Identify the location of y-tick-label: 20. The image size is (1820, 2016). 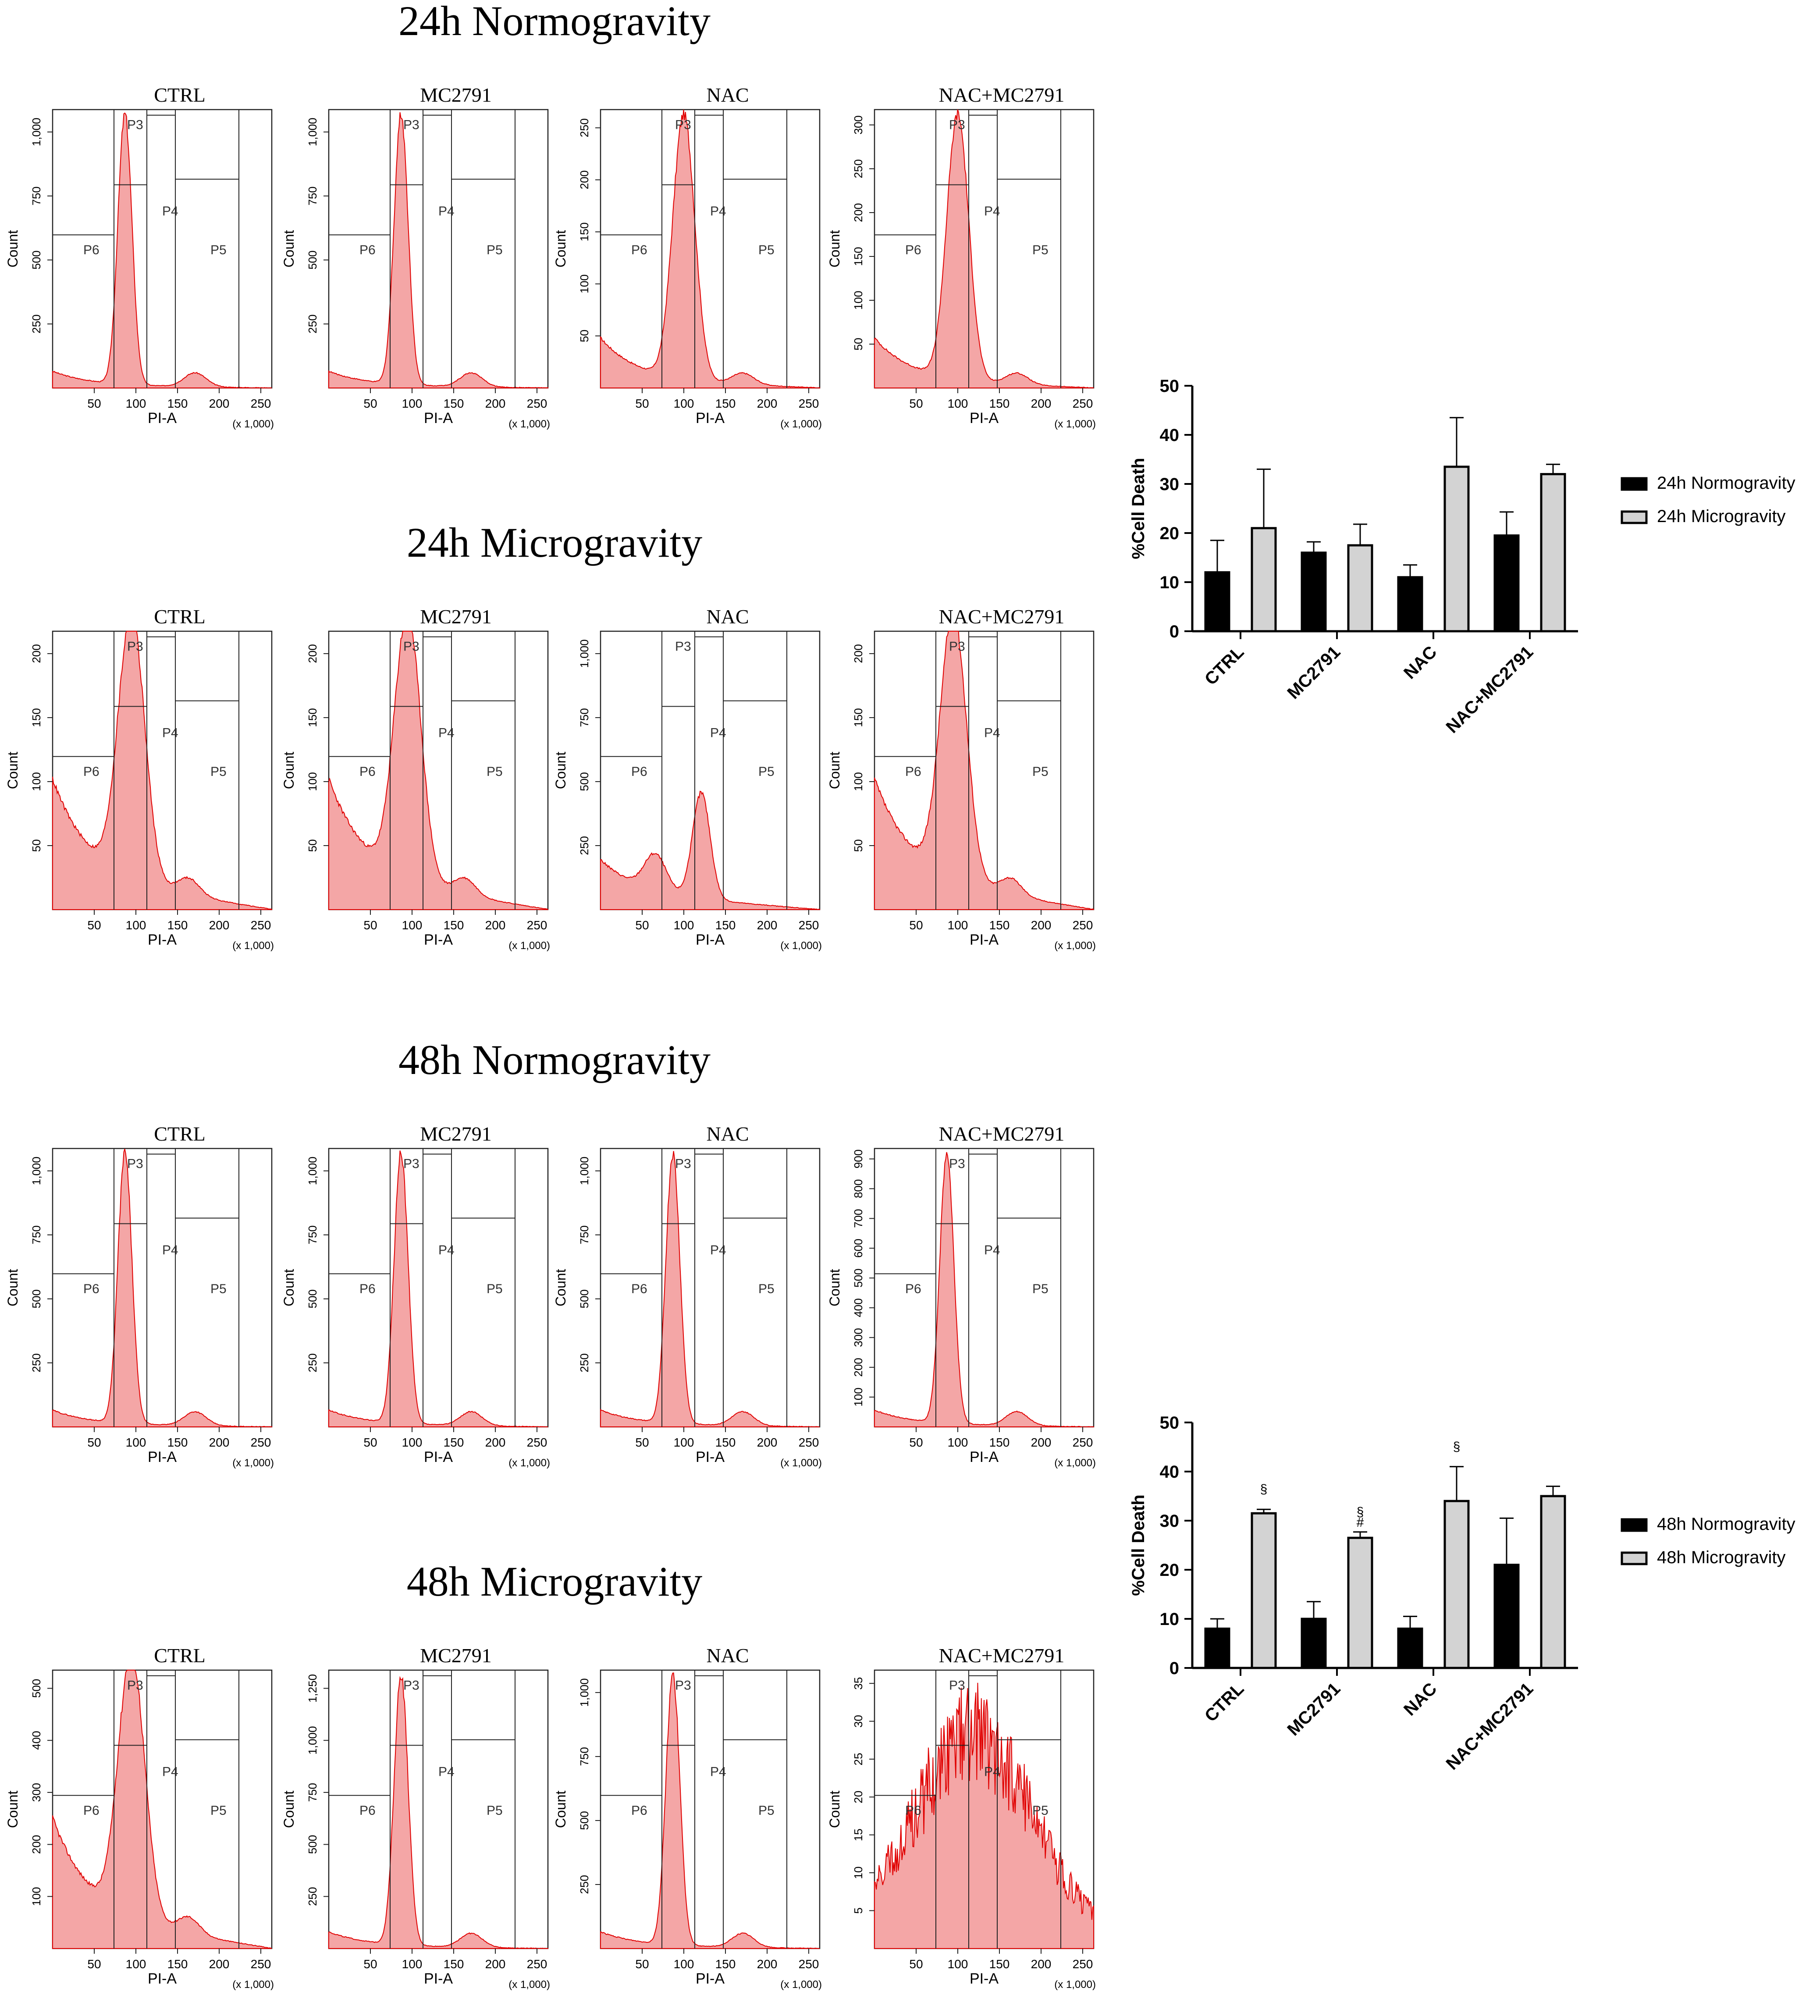
(858, 1797).